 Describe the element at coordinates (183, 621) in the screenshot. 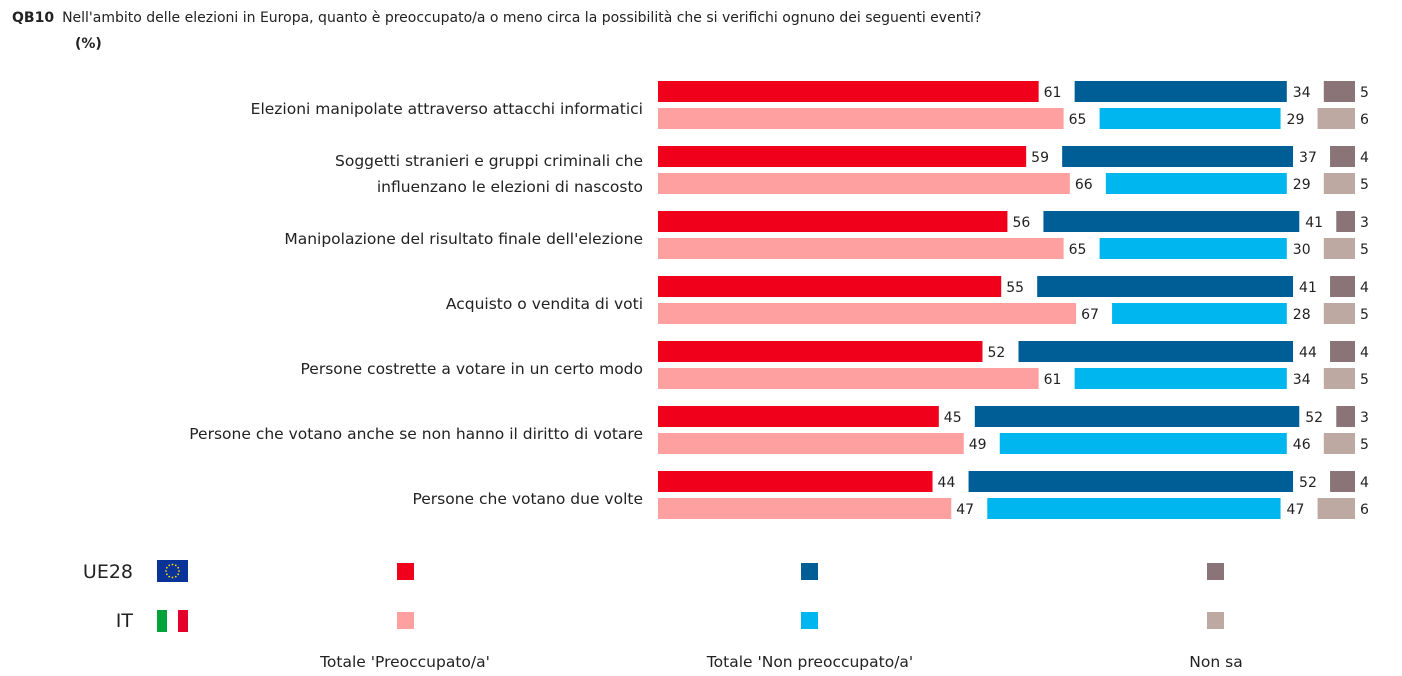

I see `italy-flag-red` at that location.